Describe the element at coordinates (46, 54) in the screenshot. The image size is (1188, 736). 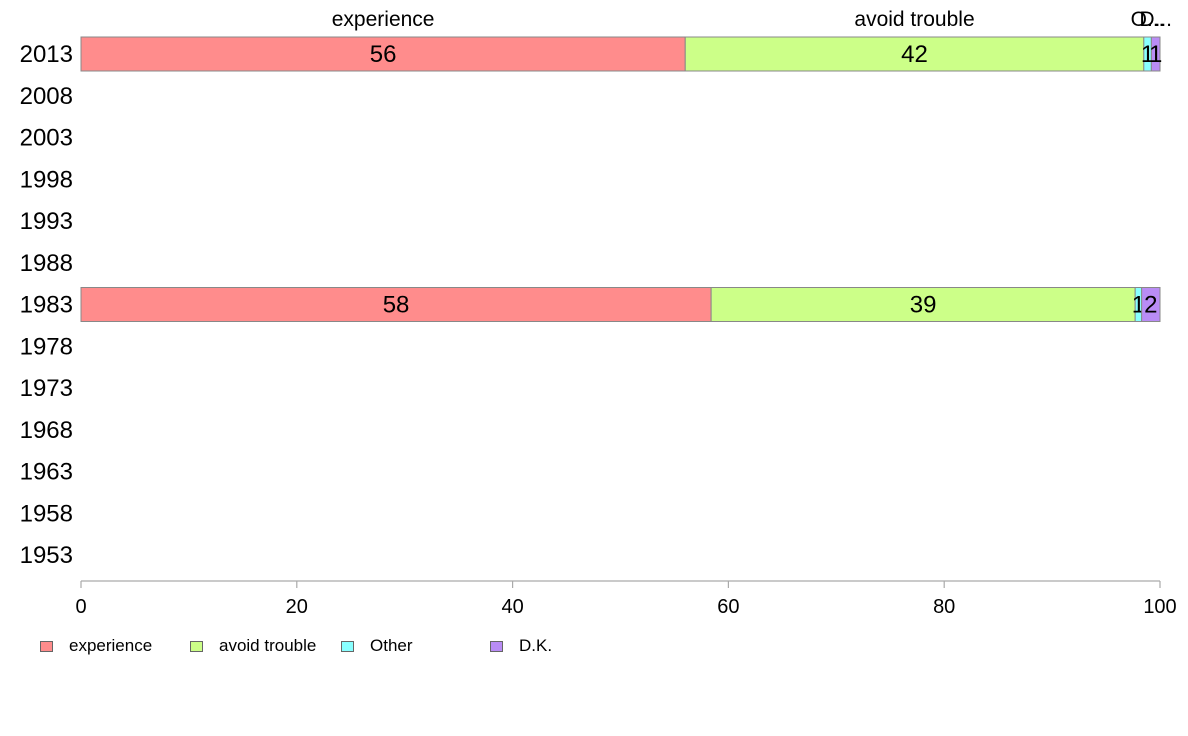
I see `year-label: 2013` at that location.